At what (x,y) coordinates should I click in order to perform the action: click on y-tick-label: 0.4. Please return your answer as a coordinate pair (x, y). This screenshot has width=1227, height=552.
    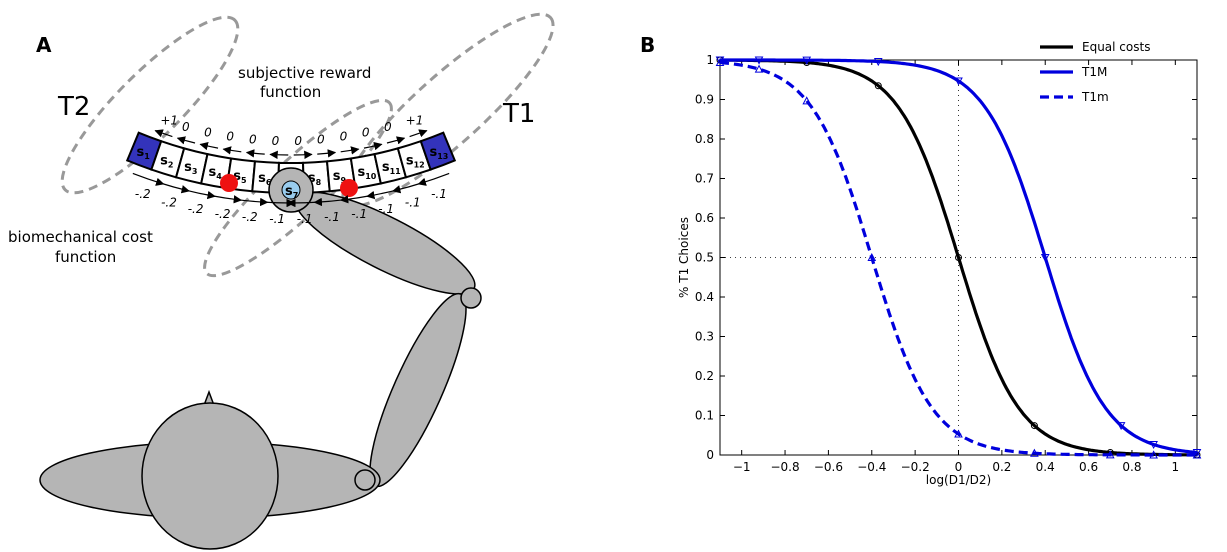
    Looking at the image, I should click on (704, 297).